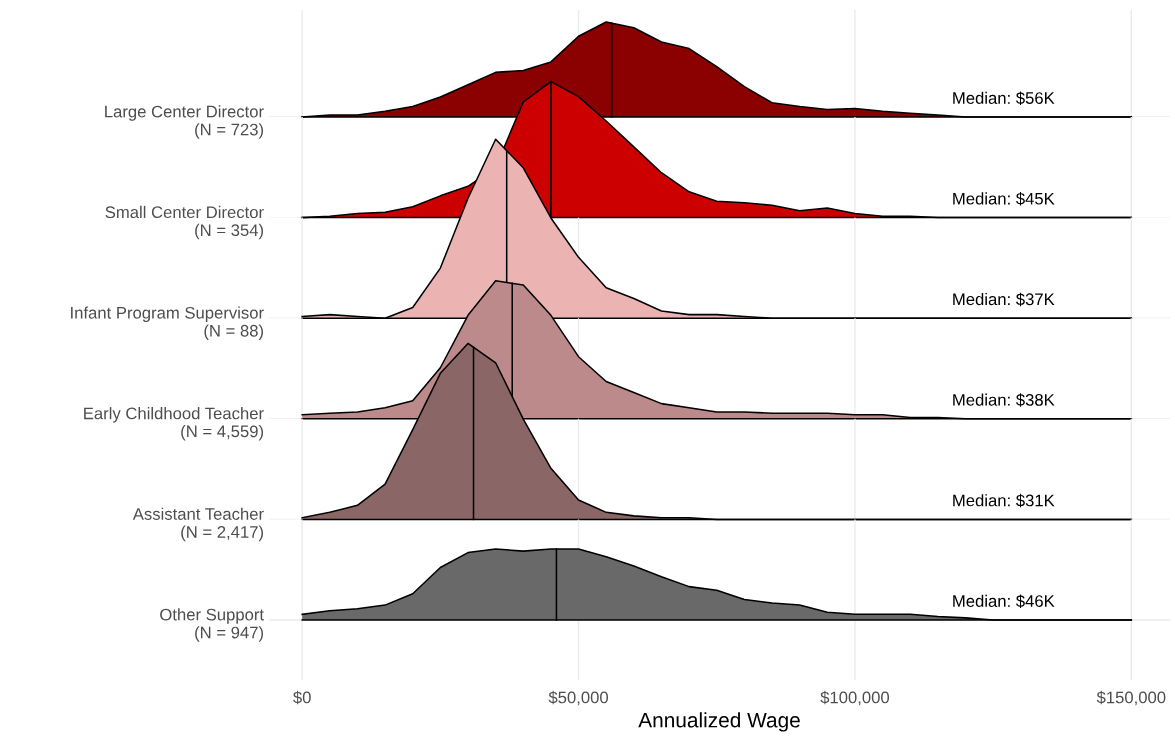  I want to click on ref-line-label: Median: $45K, so click(1004, 199).